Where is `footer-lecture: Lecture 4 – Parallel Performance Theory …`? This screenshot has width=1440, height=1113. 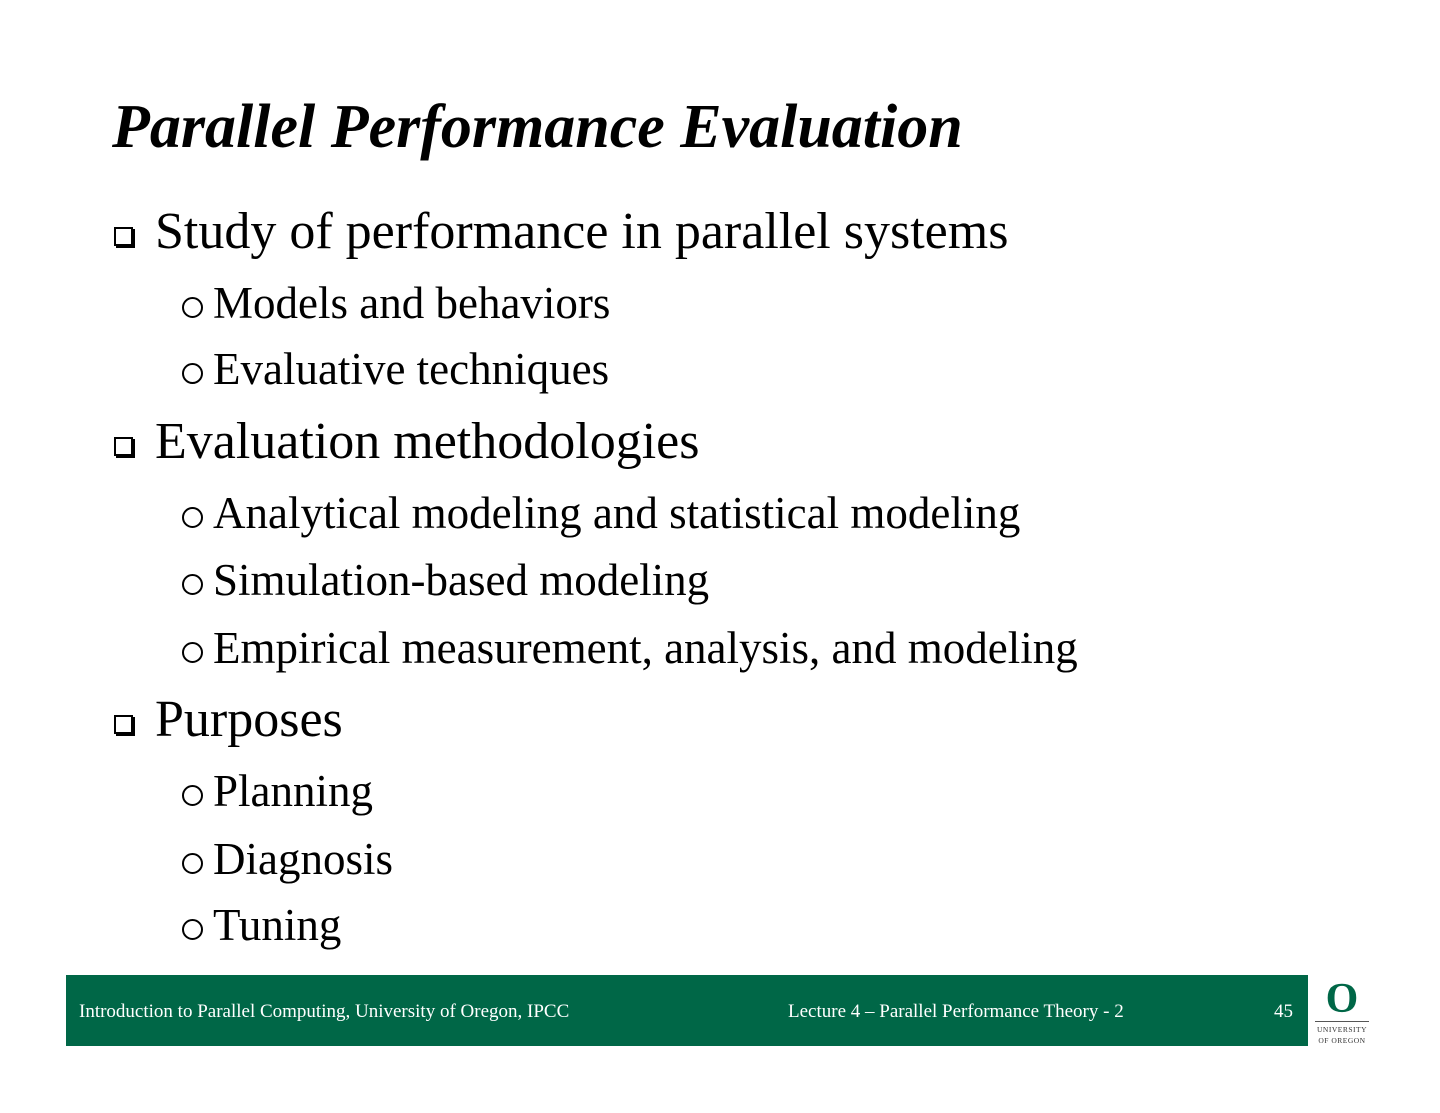
footer-lecture: Lecture 4 – Parallel Performance Theory … is located at coordinates (956, 1011).